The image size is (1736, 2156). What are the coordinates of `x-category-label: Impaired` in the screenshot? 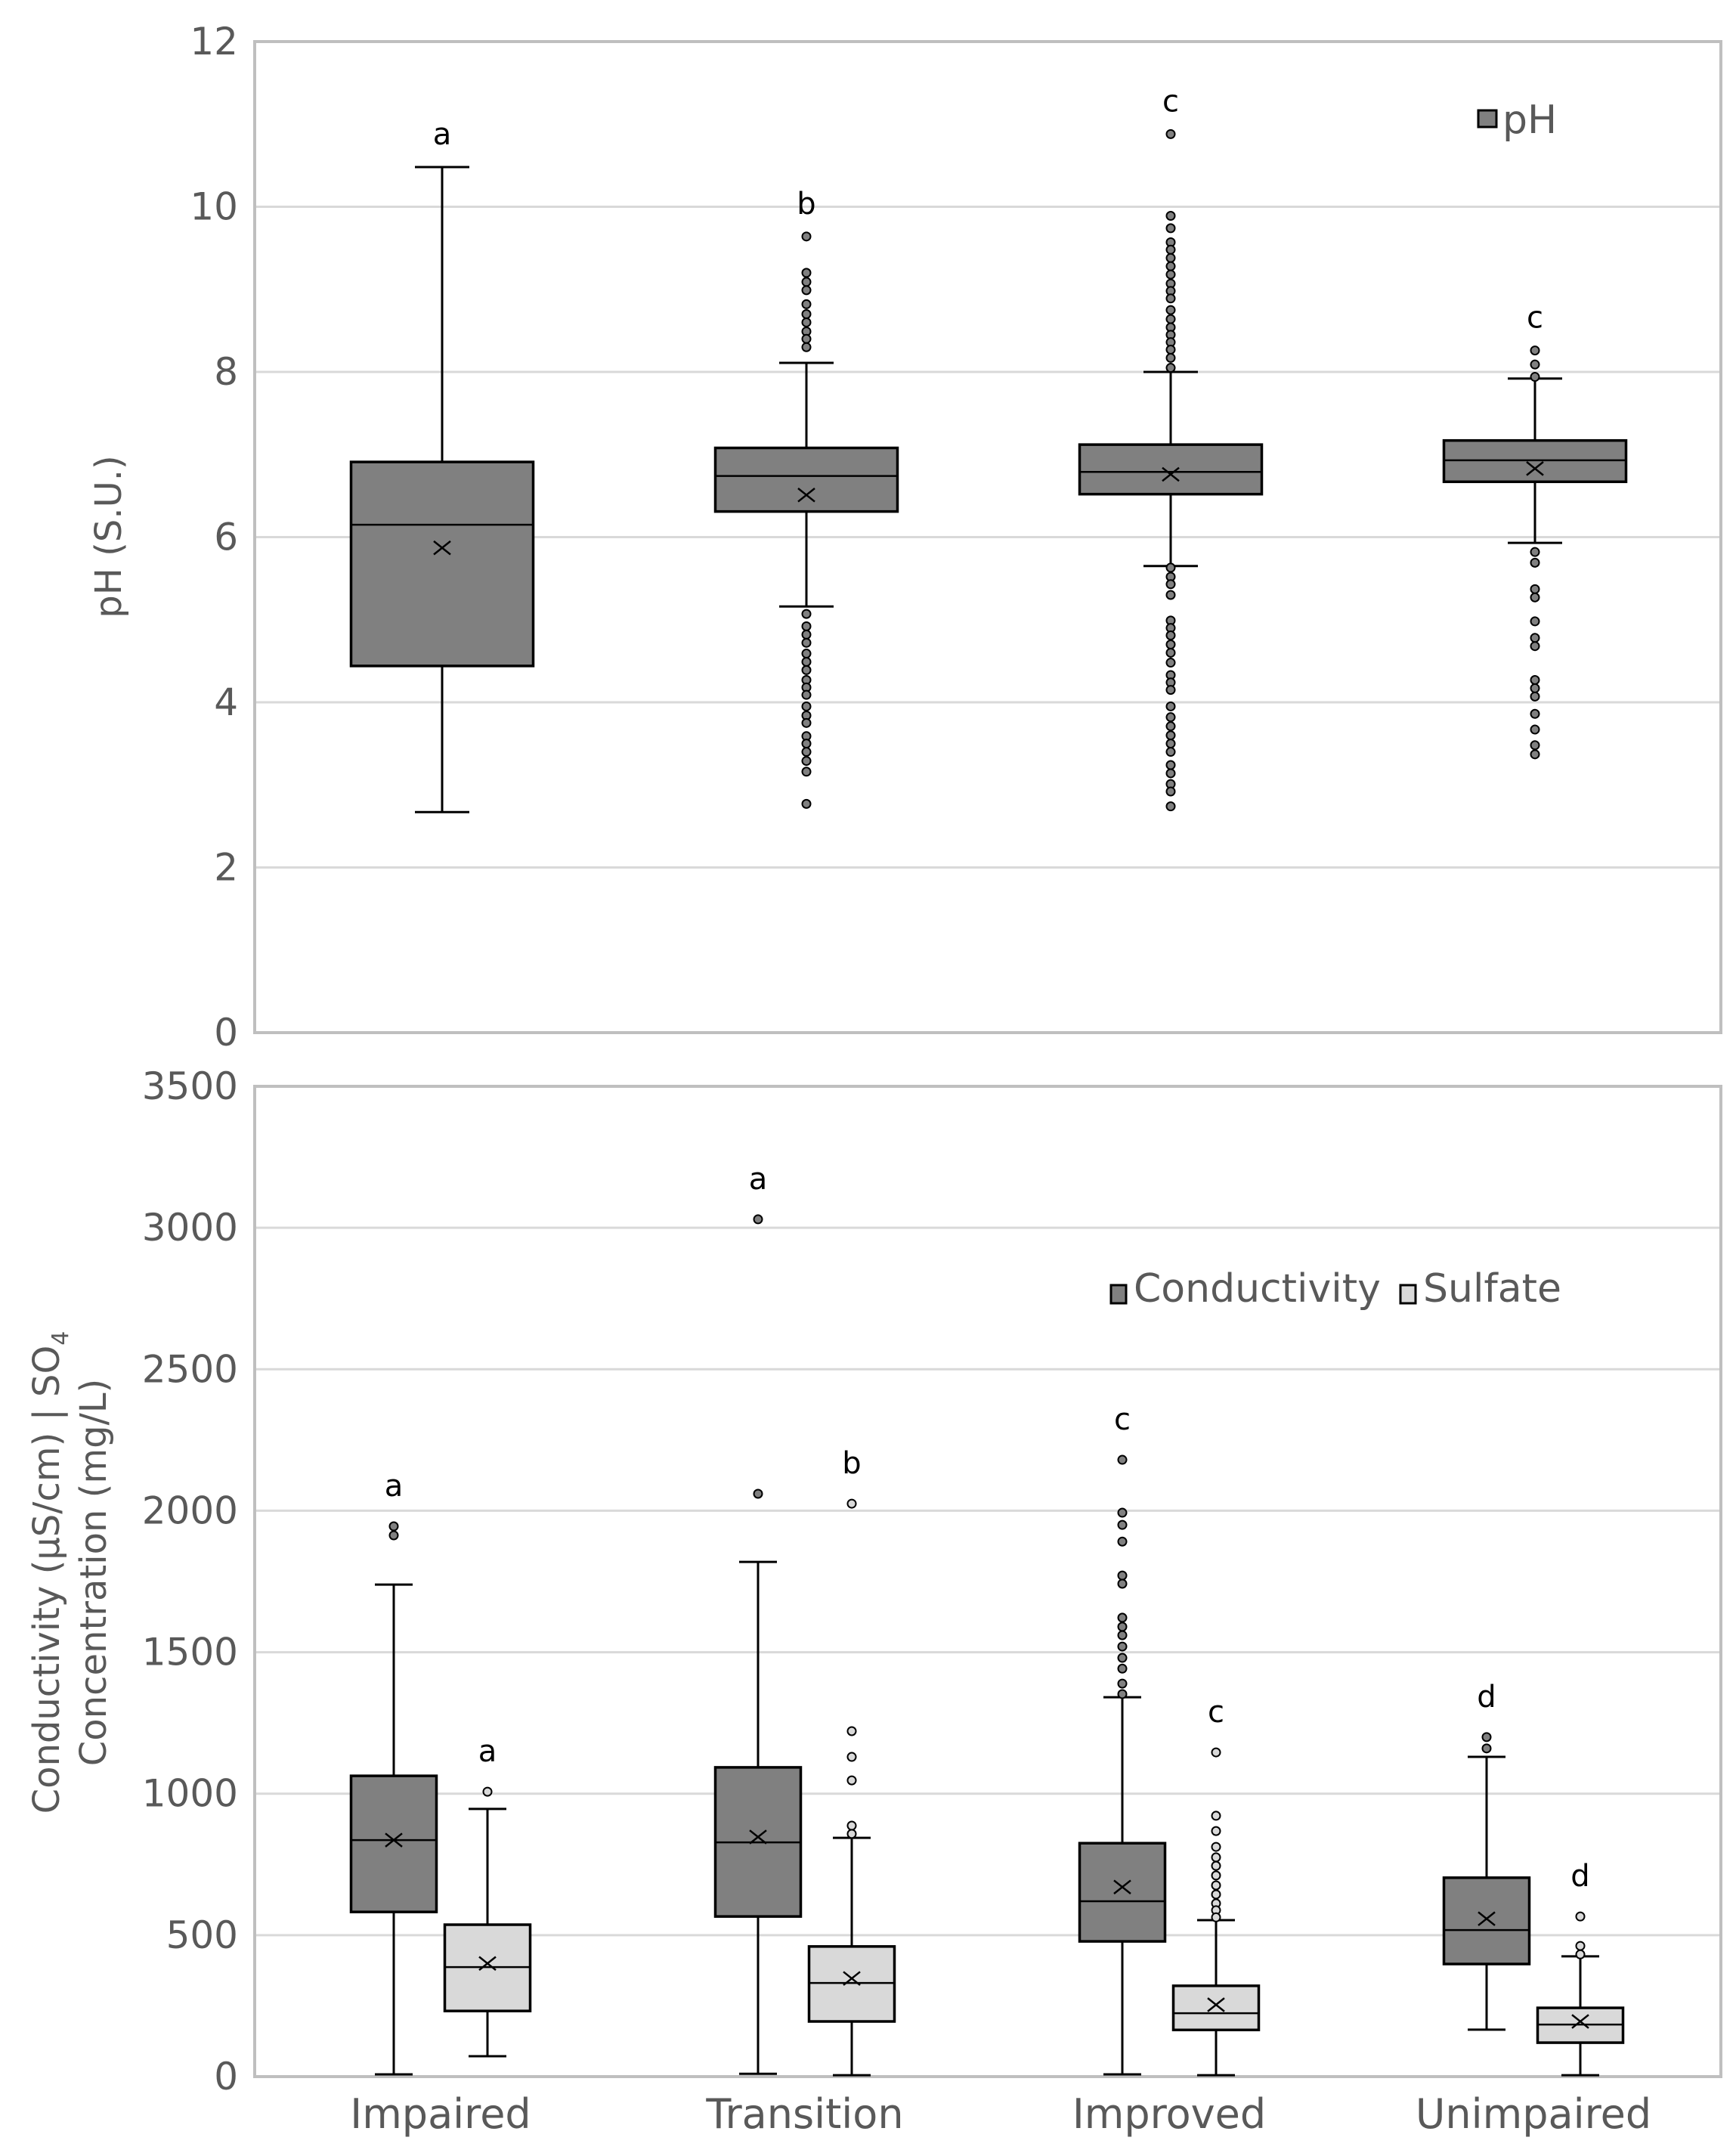 It's located at (440, 2114).